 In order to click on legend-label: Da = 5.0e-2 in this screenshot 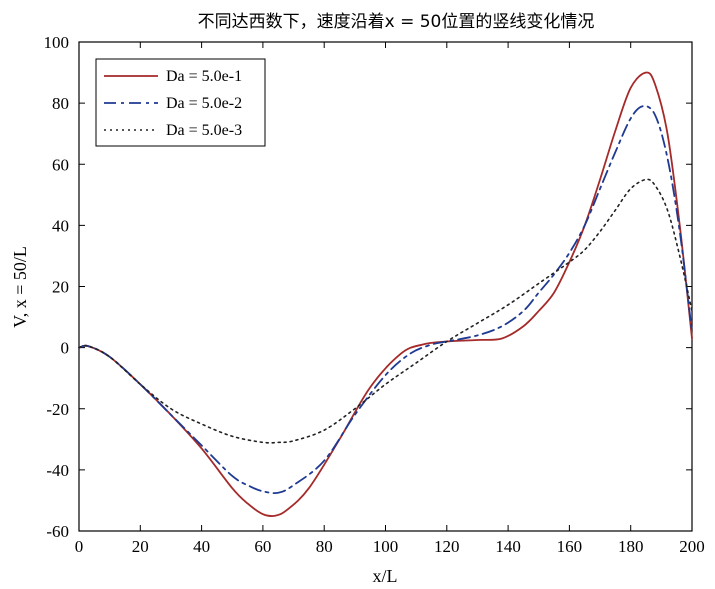, I will do `click(204, 103)`.